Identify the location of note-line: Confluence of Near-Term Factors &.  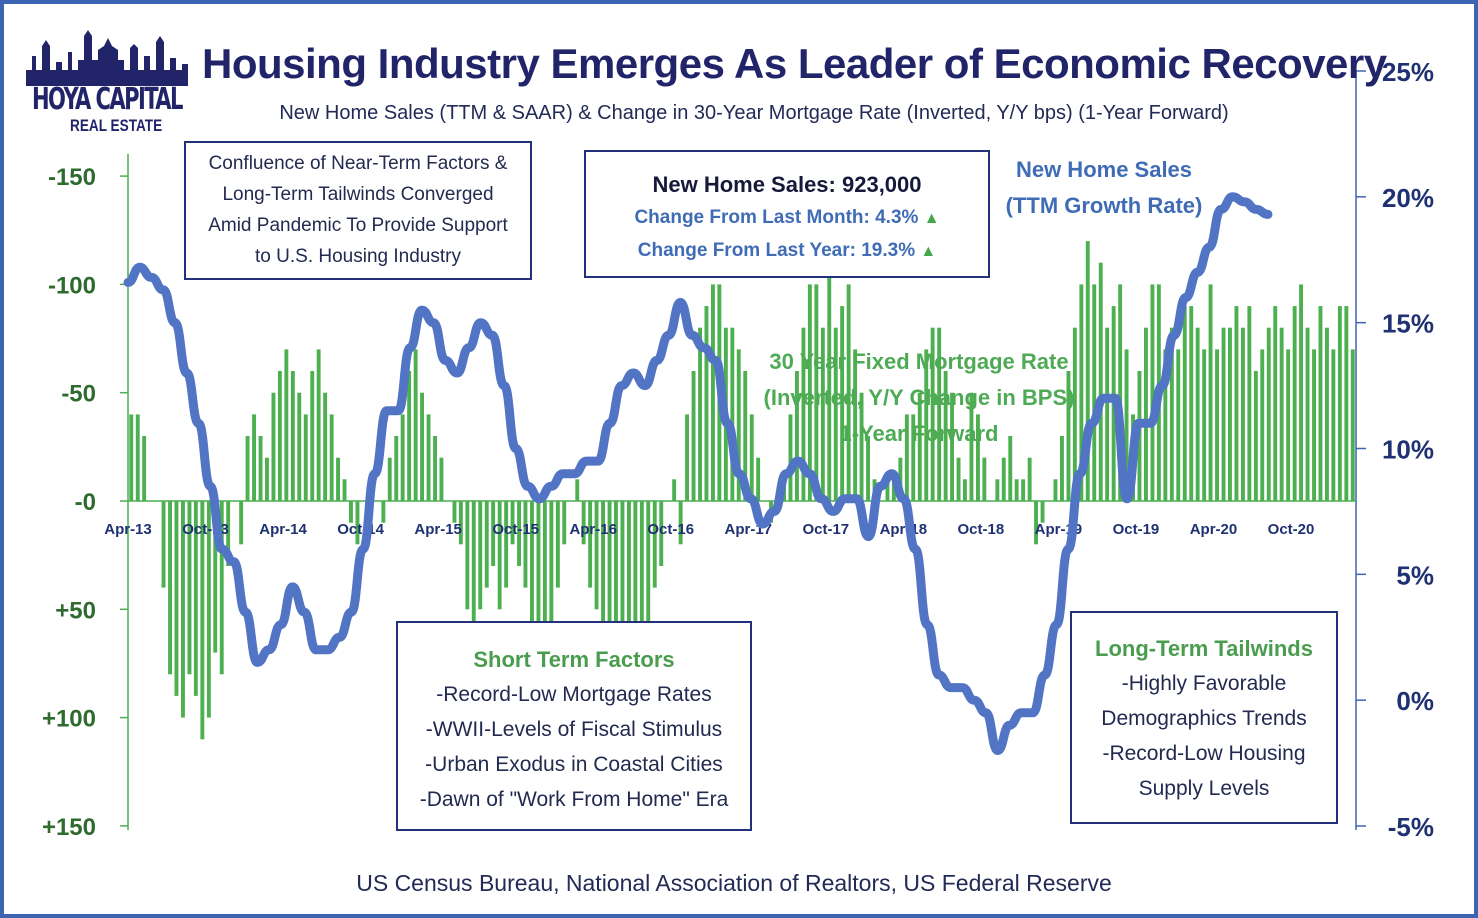
(358, 163).